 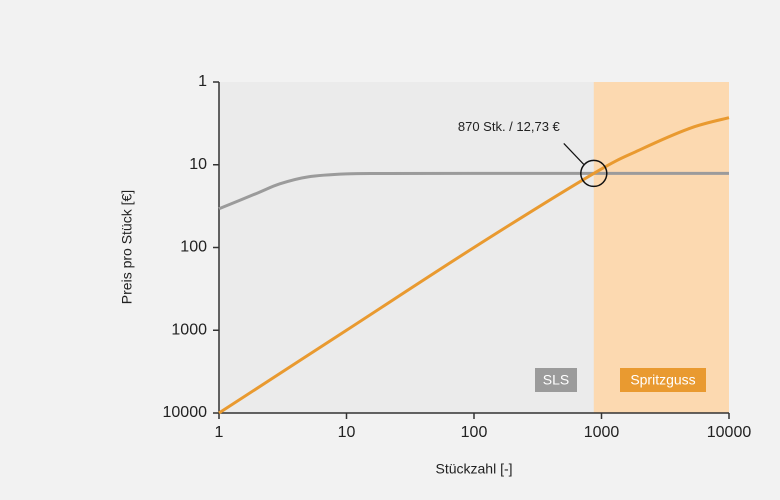 I want to click on y-tick-label: 10000, so click(x=185, y=412).